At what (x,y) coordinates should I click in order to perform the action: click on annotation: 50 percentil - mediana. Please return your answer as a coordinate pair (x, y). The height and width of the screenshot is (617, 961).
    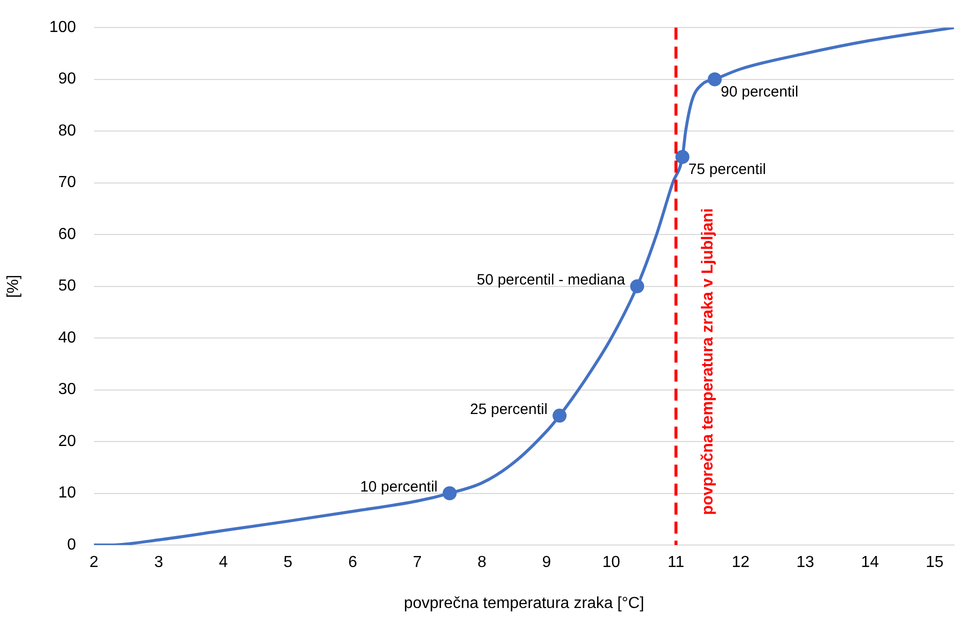
    Looking at the image, I should click on (551, 279).